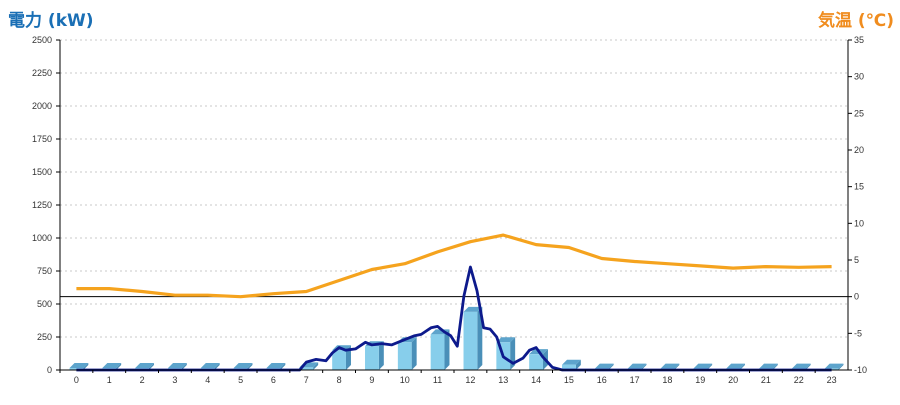 Image resolution: width=900 pixels, height=405 pixels. What do you see at coordinates (569, 380) in the screenshot?
I see `x-tick-label: 15` at bounding box center [569, 380].